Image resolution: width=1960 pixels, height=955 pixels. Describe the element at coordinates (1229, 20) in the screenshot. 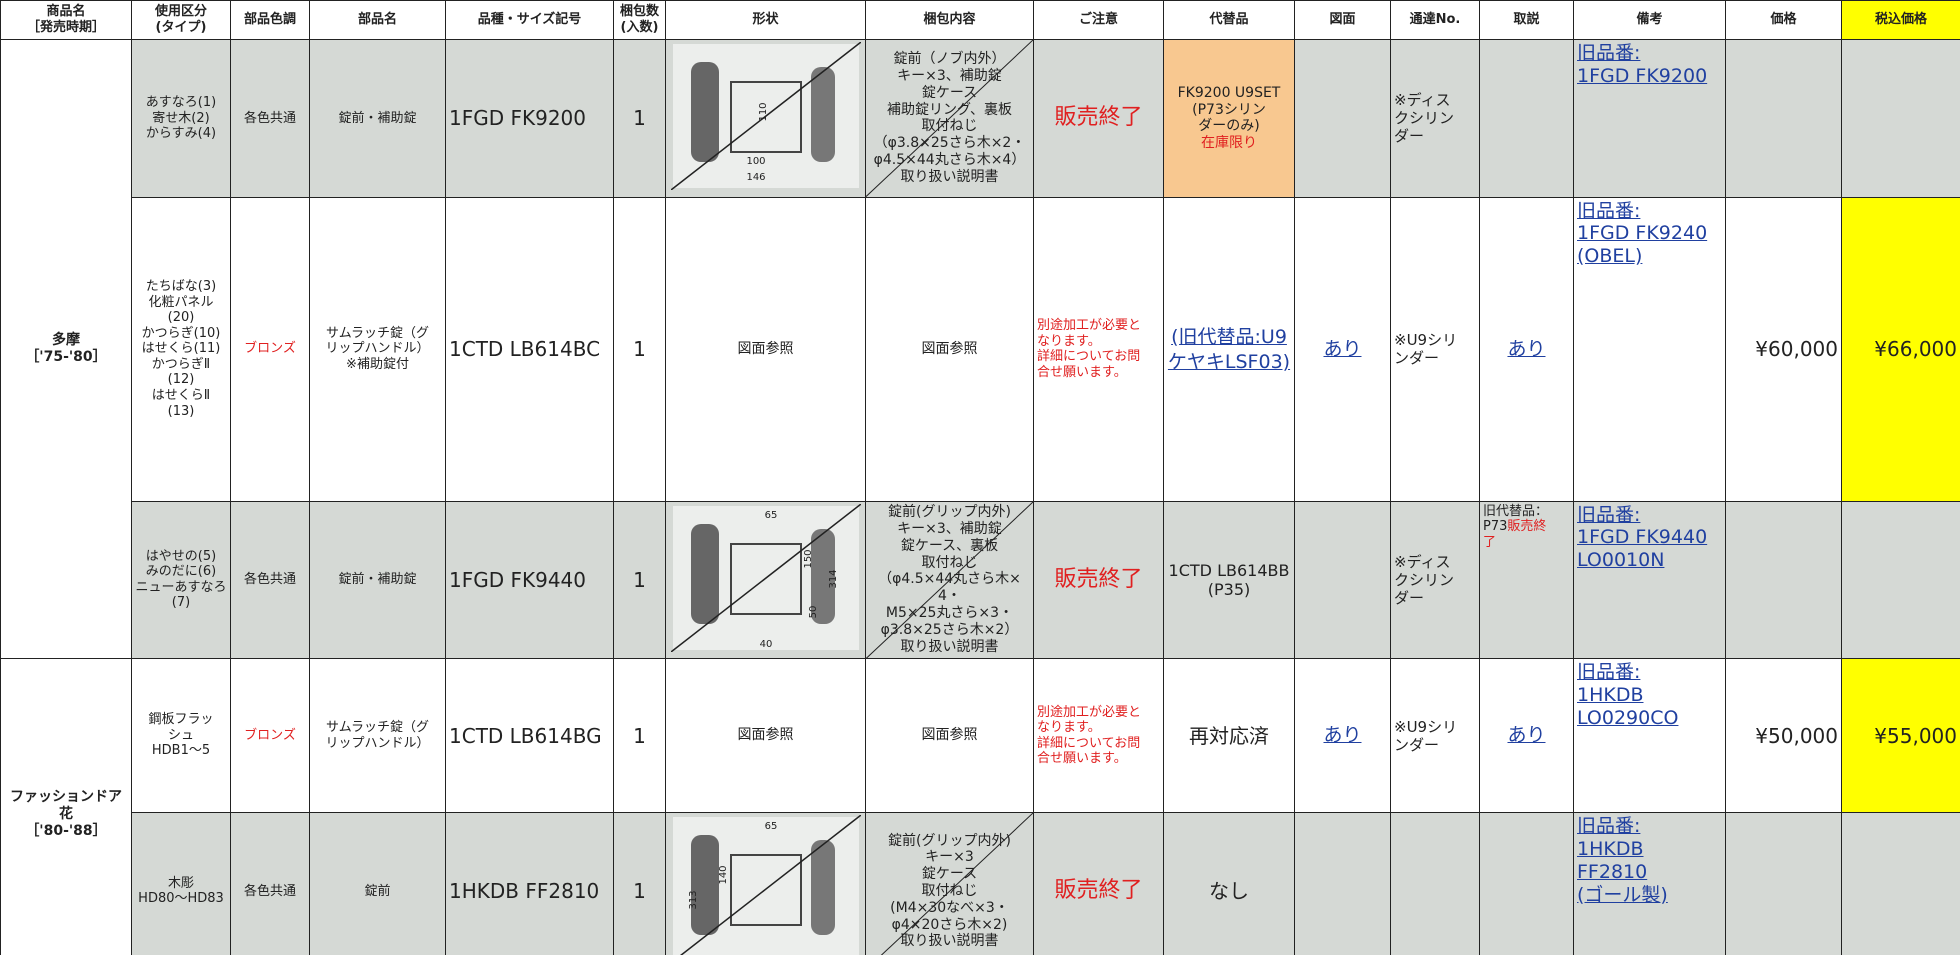

I see `header-cell: 代替品` at that location.